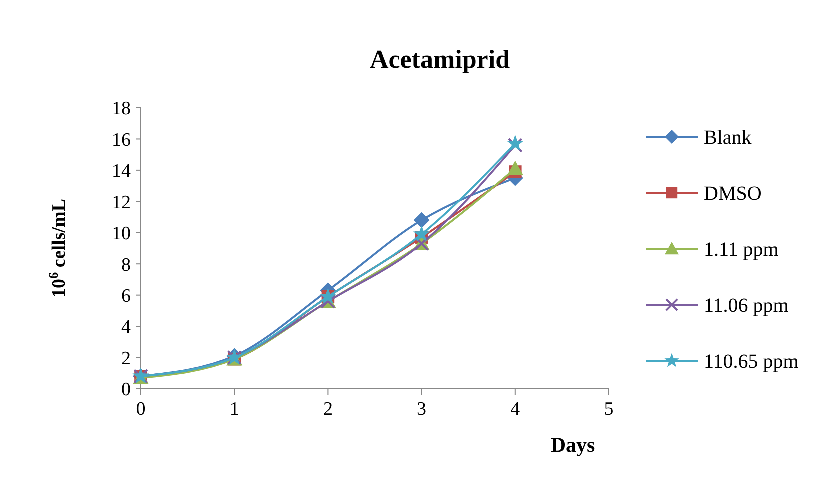  What do you see at coordinates (126, 265) in the screenshot?
I see `y-tick-label: 8` at bounding box center [126, 265].